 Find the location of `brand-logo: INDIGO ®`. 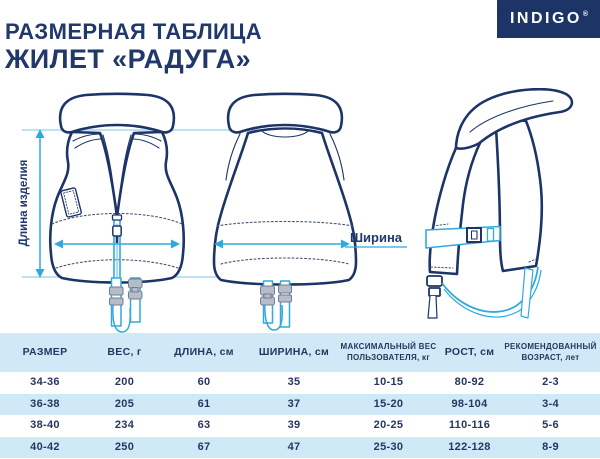

brand-logo: INDIGO ® is located at coordinates (548, 19).